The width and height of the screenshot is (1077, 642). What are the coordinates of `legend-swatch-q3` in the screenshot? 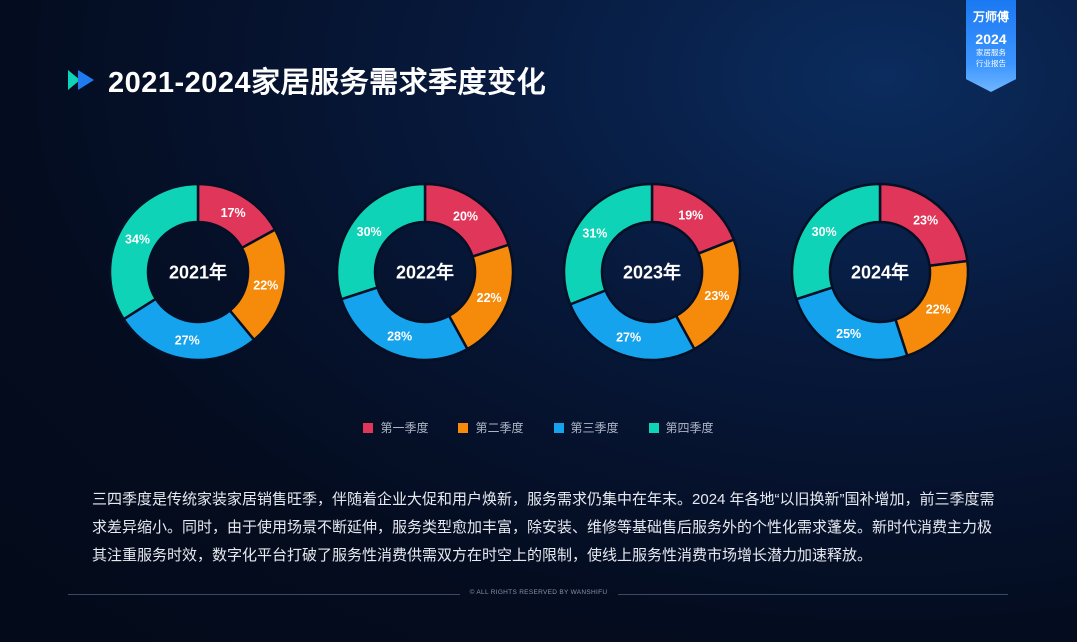 It's located at (558, 427).